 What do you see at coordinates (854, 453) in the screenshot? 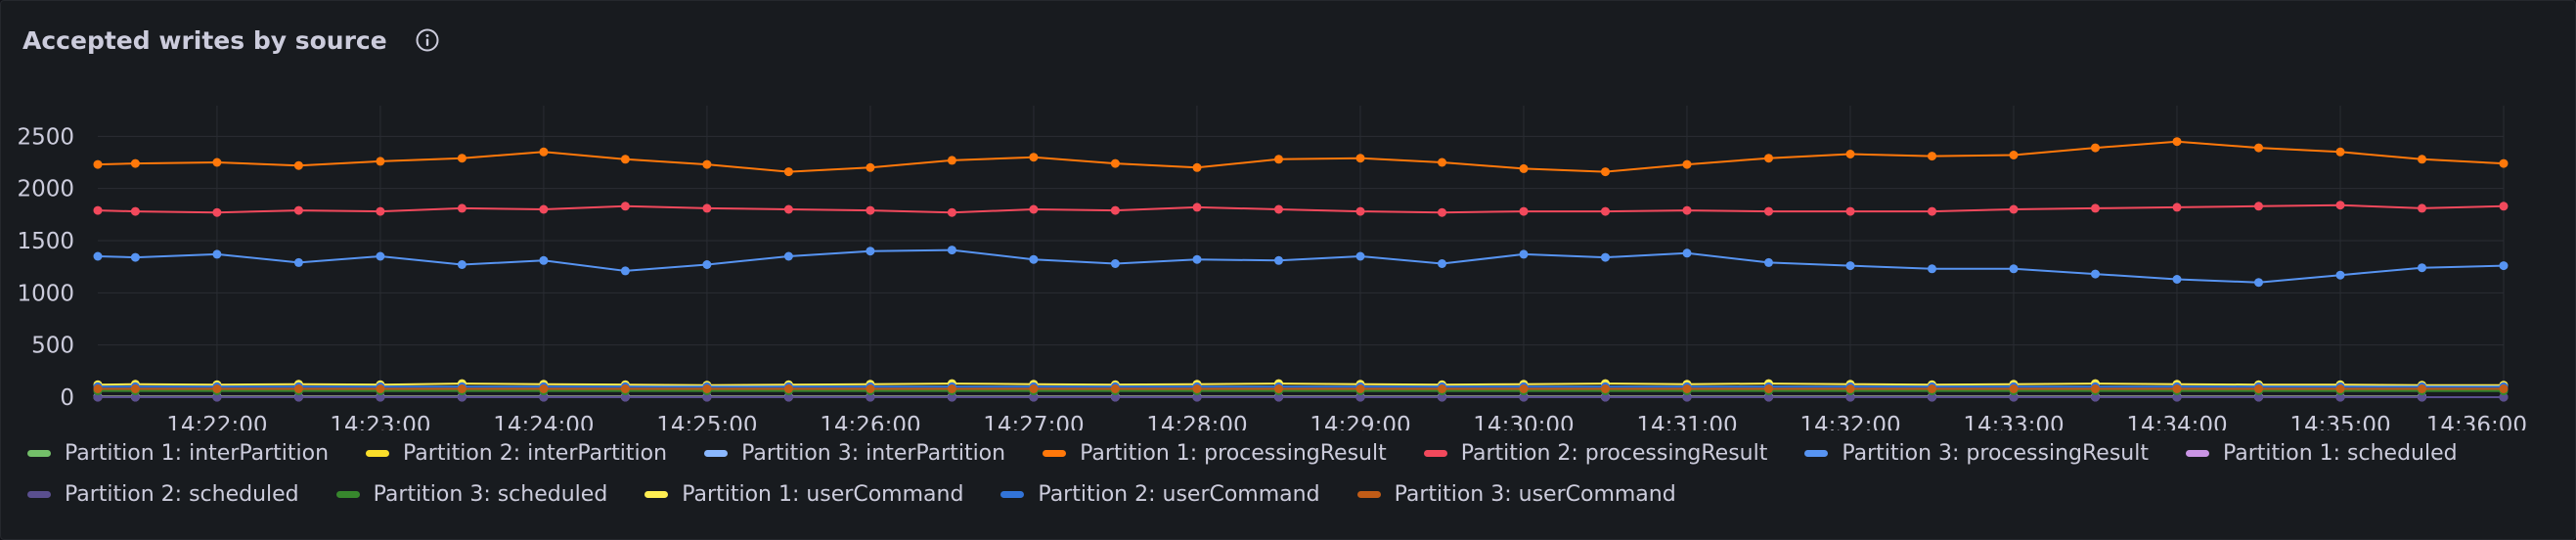
I see `legend-item: Partition 3: interPartition` at bounding box center [854, 453].